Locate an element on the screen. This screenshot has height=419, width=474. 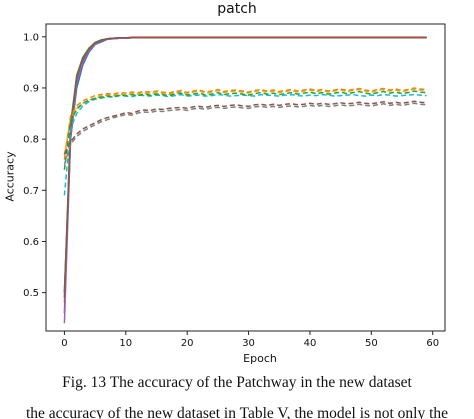
chart-title: patch is located at coordinates (237, 9).